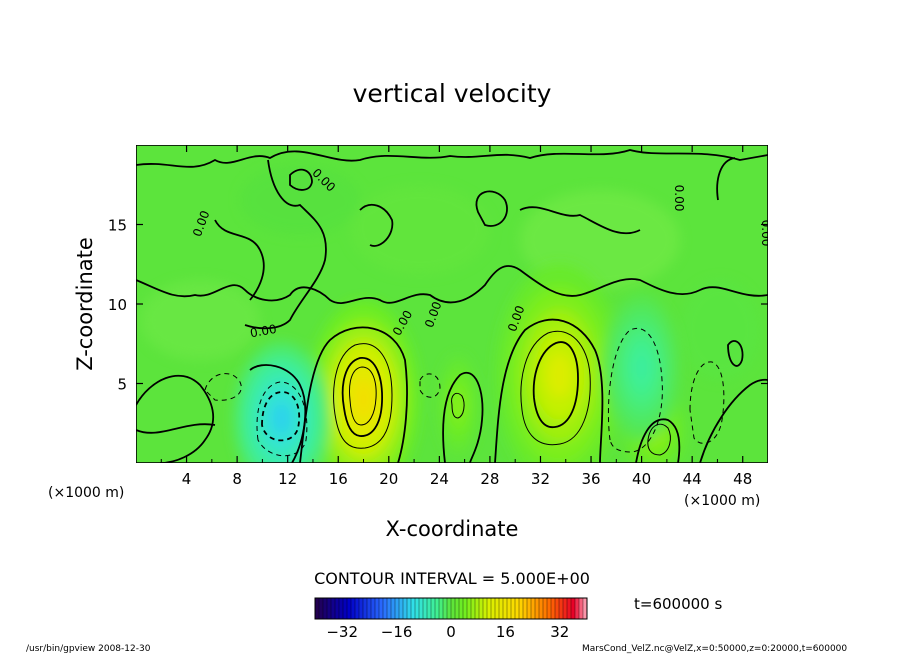 This screenshot has height=654, width=904. What do you see at coordinates (722, 501) in the screenshot?
I see `x-unit-right: (×1000 m)` at bounding box center [722, 501].